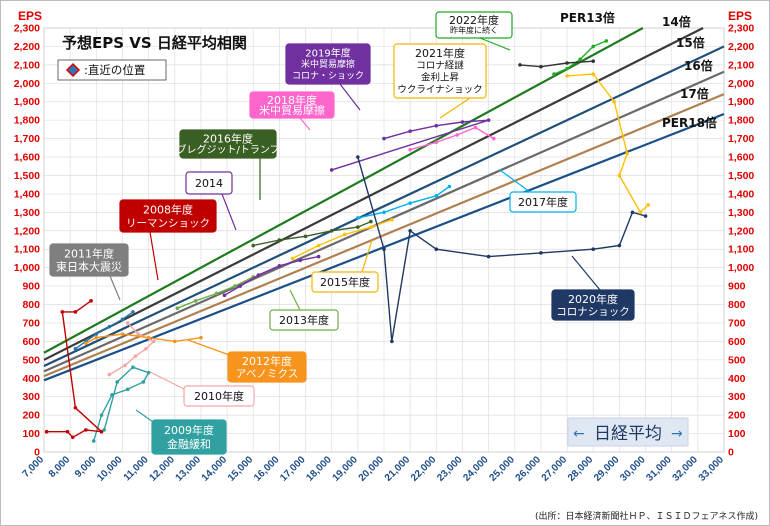 This screenshot has height=526, width=770. What do you see at coordinates (450, 469) in the screenshot?
I see `x-tick-label: 23,000` at bounding box center [450, 469].